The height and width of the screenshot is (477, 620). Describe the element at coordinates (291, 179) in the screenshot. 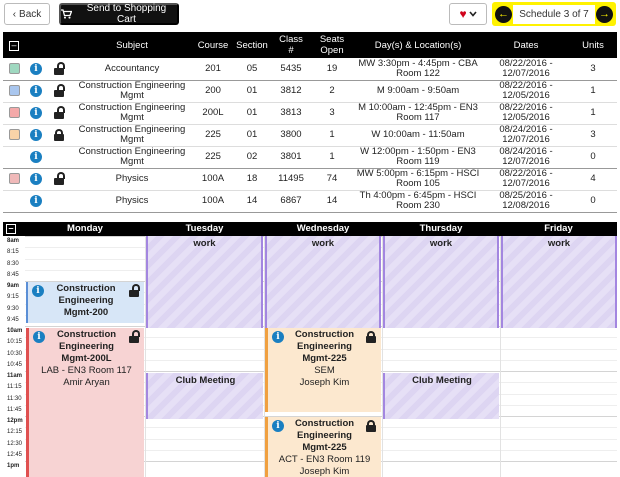

I see `cell-class-number: 11495` at that location.